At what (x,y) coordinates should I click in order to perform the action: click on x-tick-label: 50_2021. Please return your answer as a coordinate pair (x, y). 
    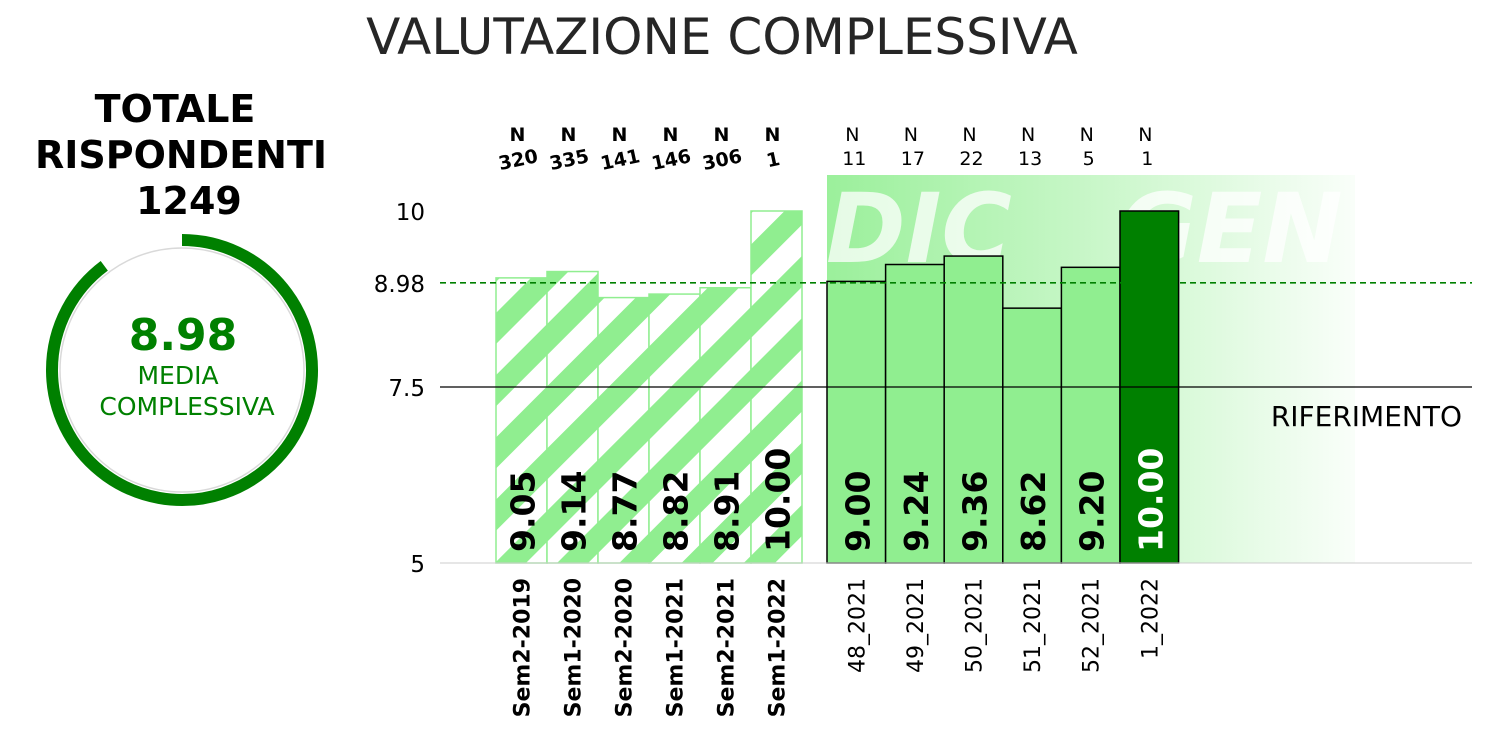
    Looking at the image, I should click on (975, 625).